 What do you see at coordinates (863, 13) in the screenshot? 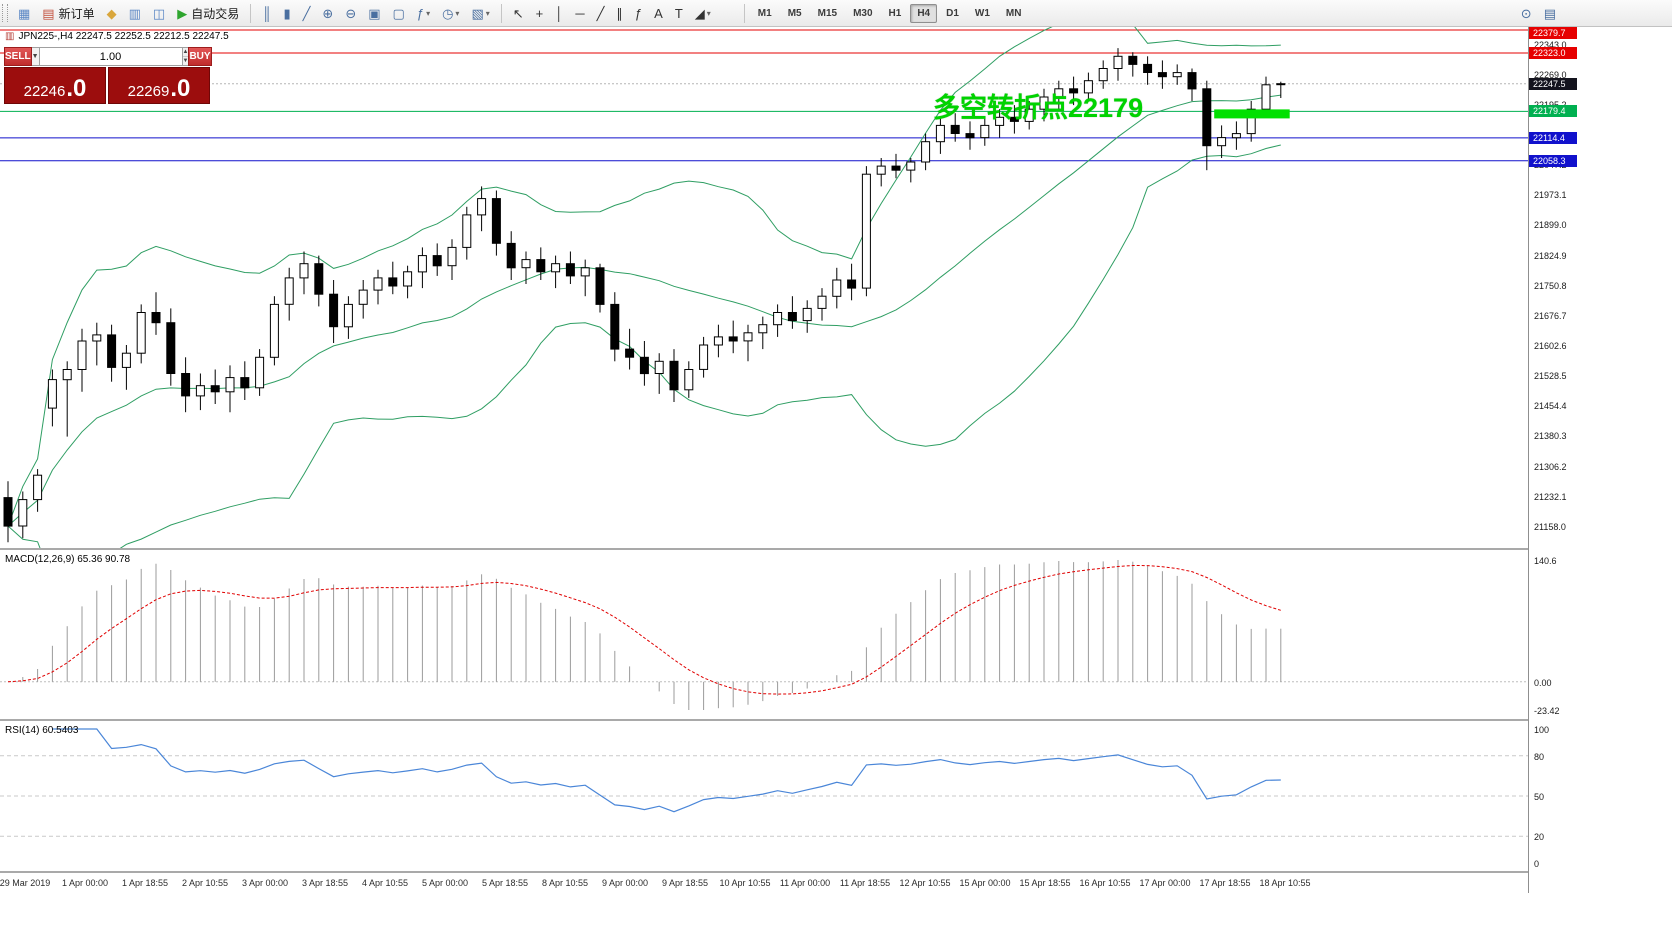
I see `timeframe-m30-button: M30` at bounding box center [863, 13].